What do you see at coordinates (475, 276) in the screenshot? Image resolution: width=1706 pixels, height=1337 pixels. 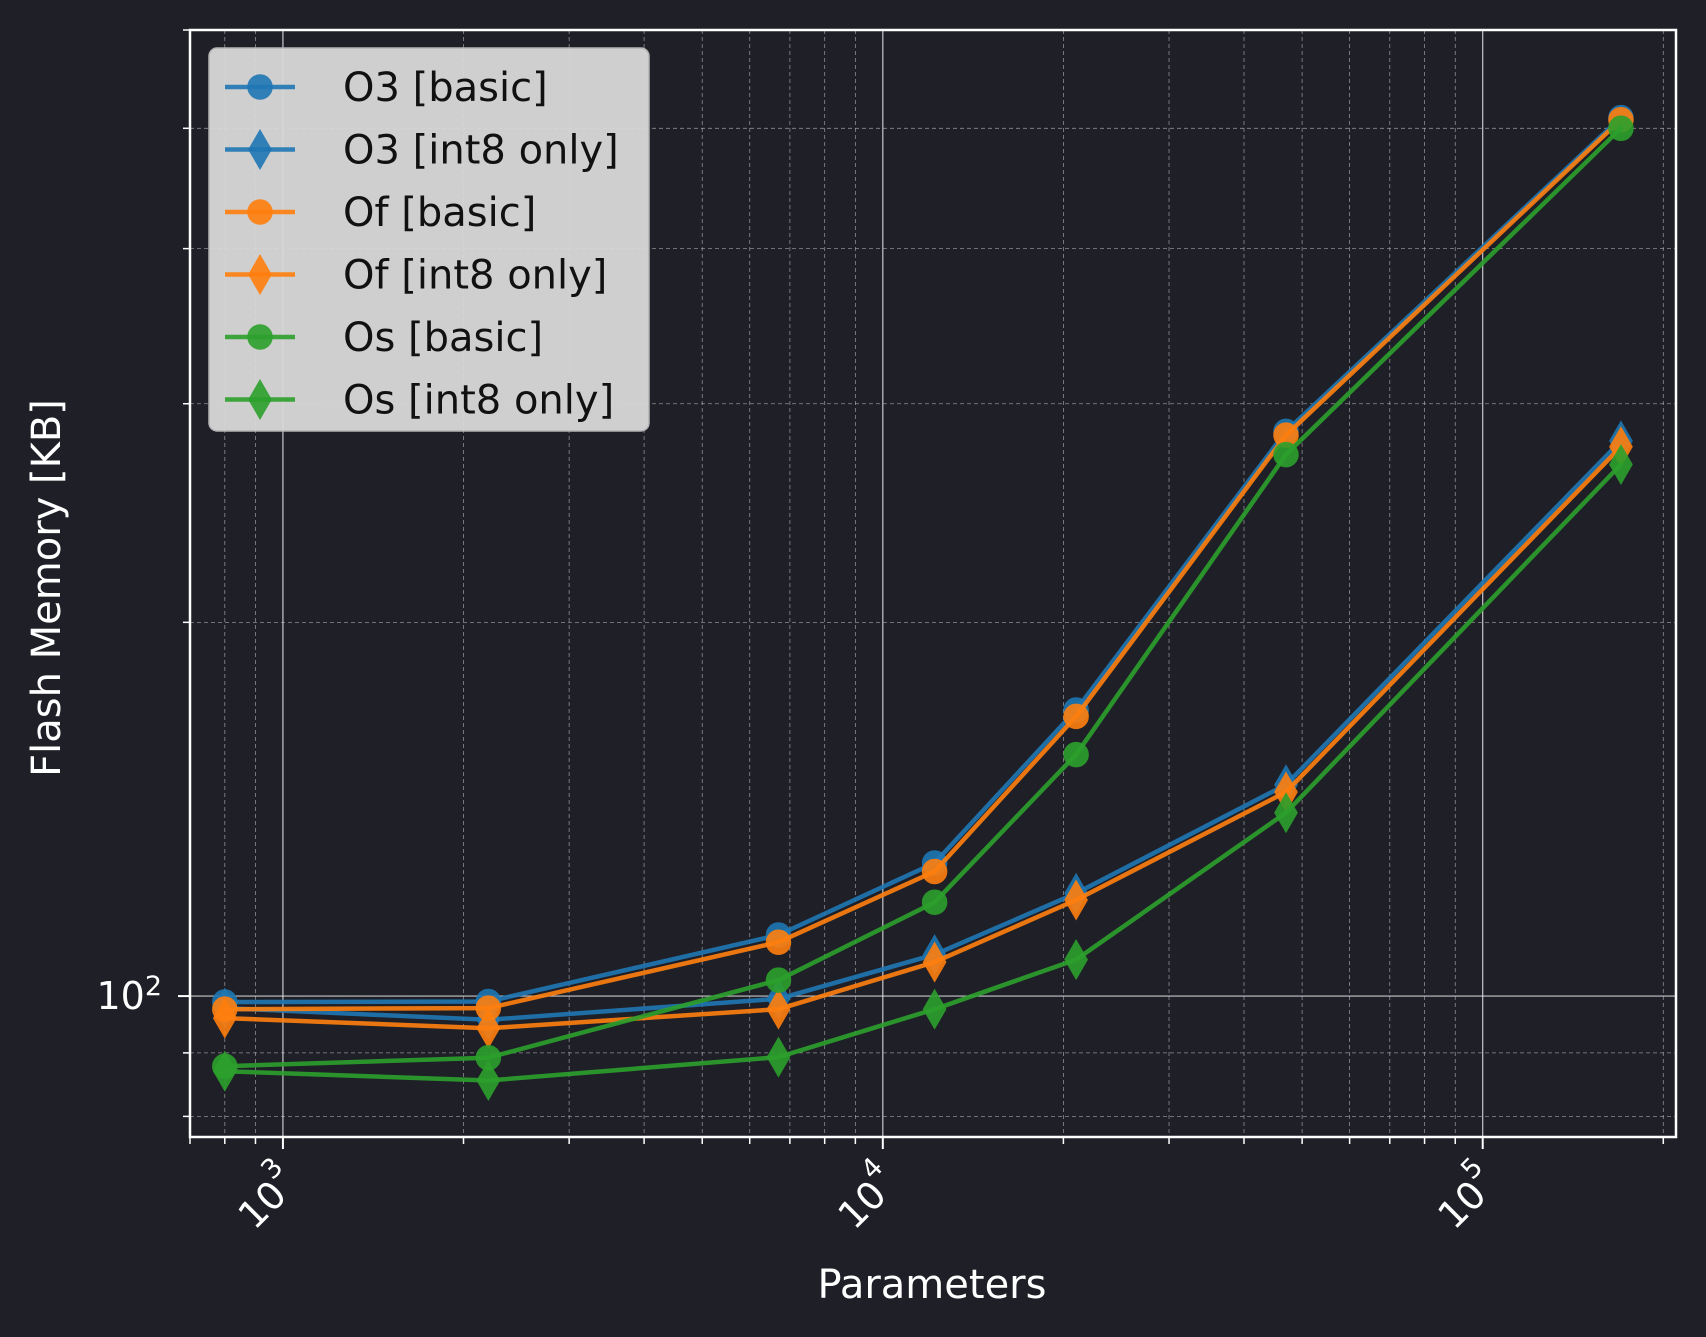 I see `legend-label: Of [int8 only]` at bounding box center [475, 276].